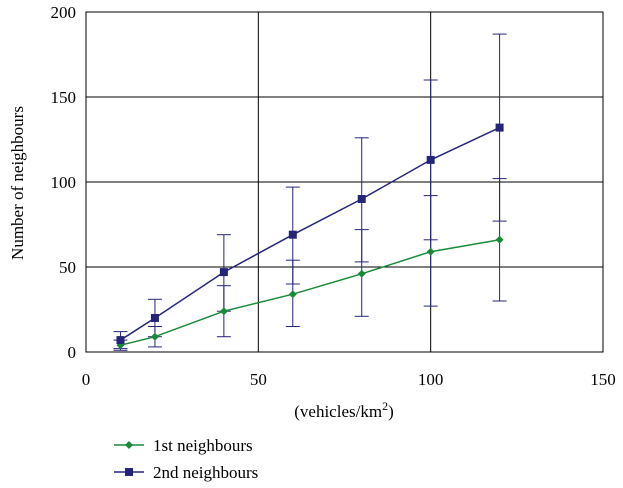  What do you see at coordinates (72, 352) in the screenshot?
I see `y-tick-label: 0` at bounding box center [72, 352].